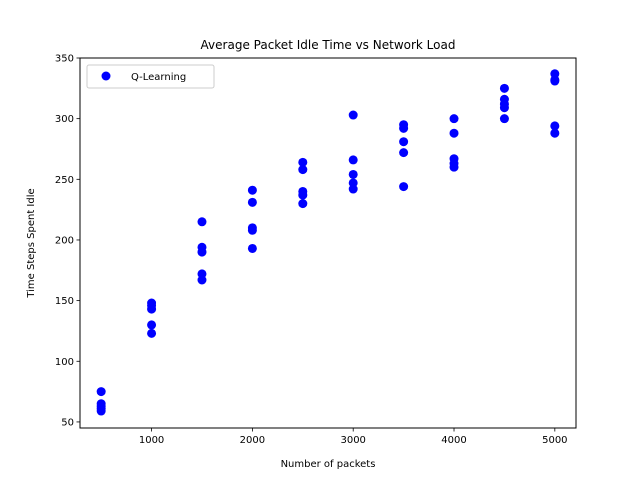 The width and height of the screenshot is (640, 480). I want to click on y-tick-label: 300, so click(64, 119).